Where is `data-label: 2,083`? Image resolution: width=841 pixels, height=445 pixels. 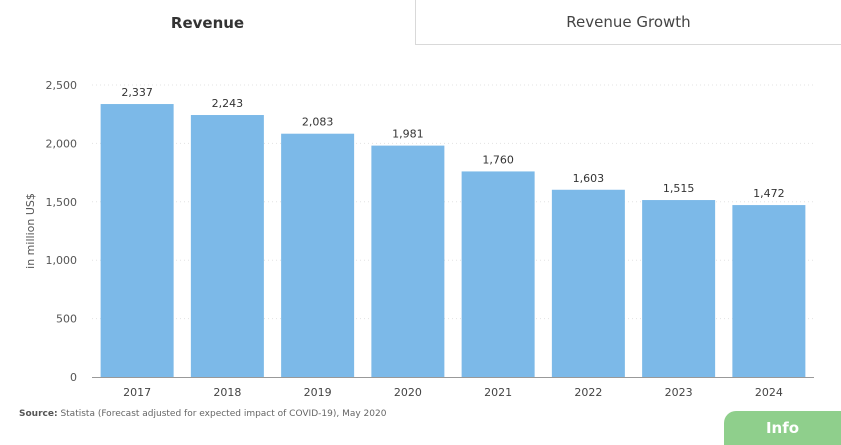 data-label: 2,083 is located at coordinates (318, 122).